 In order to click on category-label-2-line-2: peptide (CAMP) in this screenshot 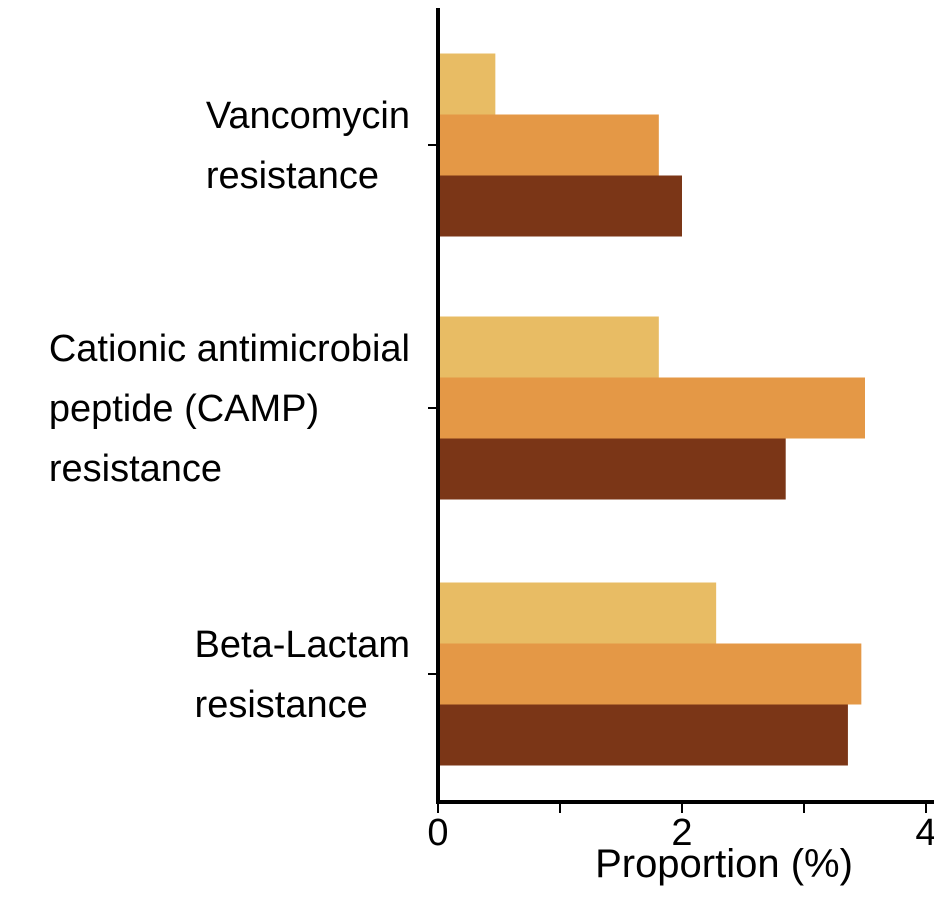, I will do `click(184, 409)`.